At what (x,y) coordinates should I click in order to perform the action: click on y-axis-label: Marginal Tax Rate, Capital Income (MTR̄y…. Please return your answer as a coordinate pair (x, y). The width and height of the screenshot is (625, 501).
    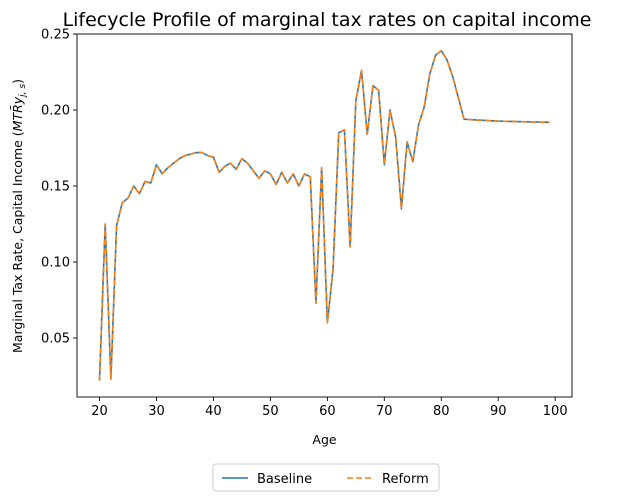
    Looking at the image, I should click on (19, 216).